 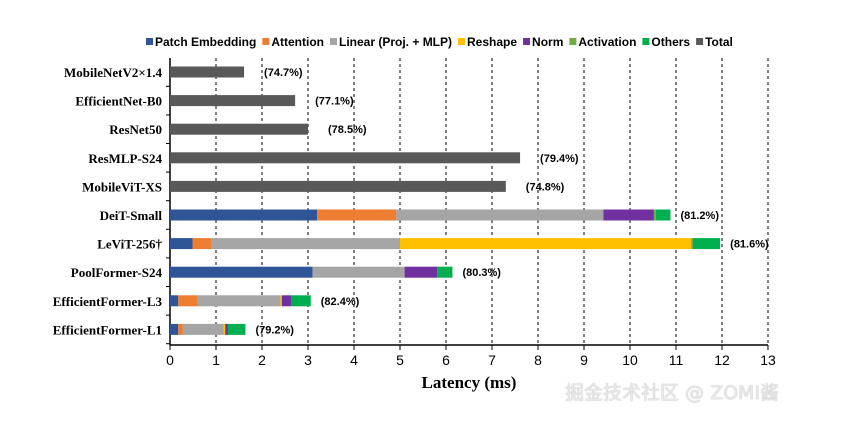 What do you see at coordinates (107, 329) in the screenshot?
I see `y-category-label: EfficientFormer-L1` at bounding box center [107, 329].